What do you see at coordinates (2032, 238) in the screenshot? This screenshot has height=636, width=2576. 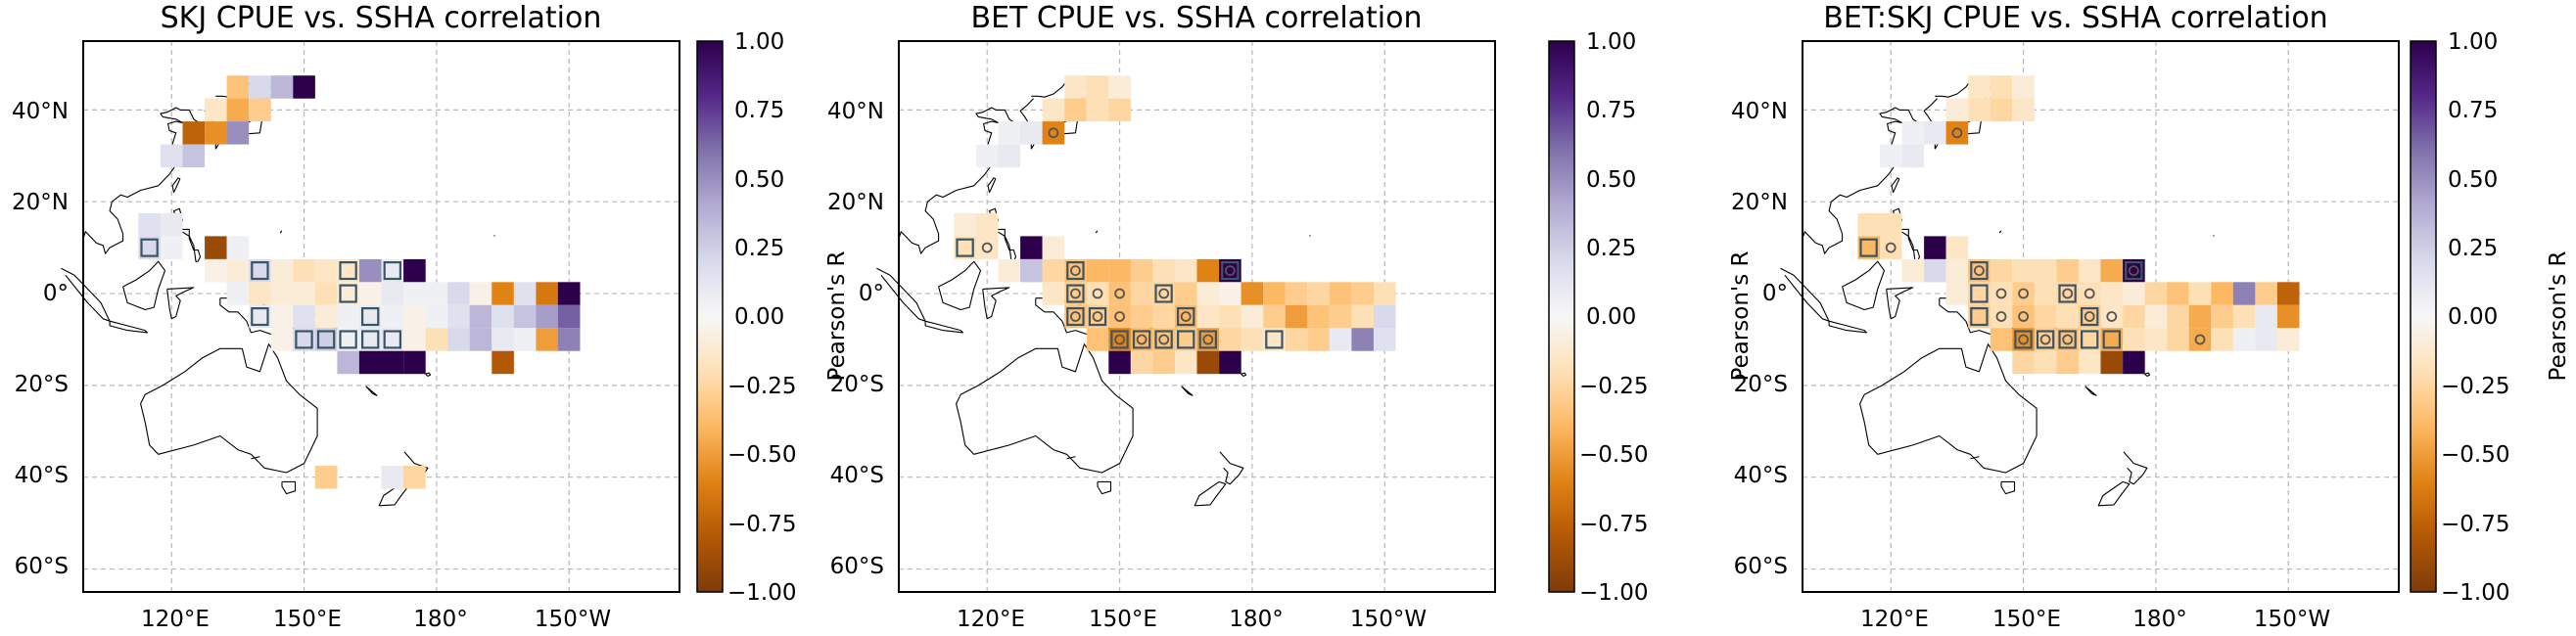 I see `panel-3-markers` at bounding box center [2032, 238].